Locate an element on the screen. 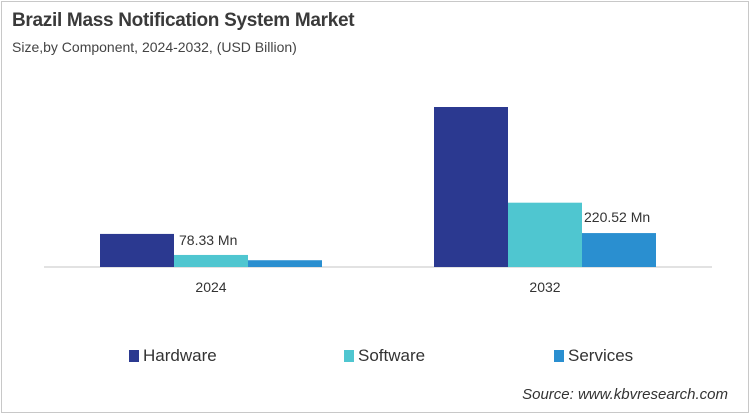  data-label-software-2024: 78.33 Mn is located at coordinates (208, 240).